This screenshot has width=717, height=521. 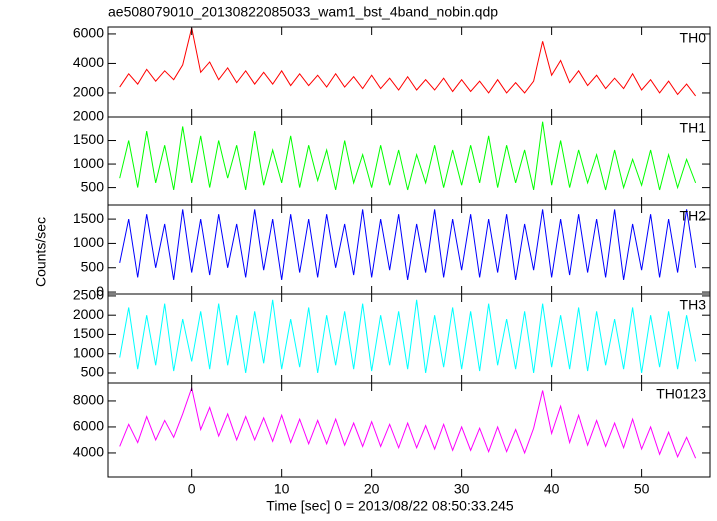 What do you see at coordinates (41, 252) in the screenshot?
I see `y-axis-label: Counts/sec` at bounding box center [41, 252].